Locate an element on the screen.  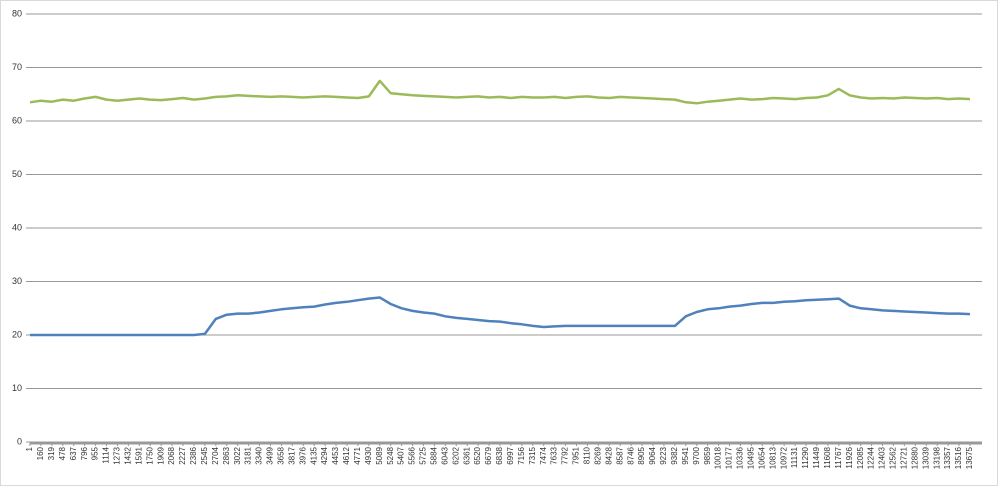
y-tick-label: 40 is located at coordinates (17, 227).